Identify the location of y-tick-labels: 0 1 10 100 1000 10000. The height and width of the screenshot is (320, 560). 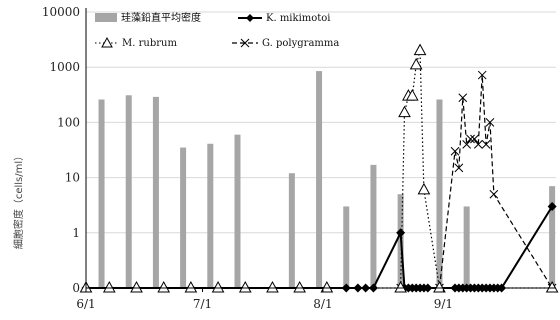
(61, 150).